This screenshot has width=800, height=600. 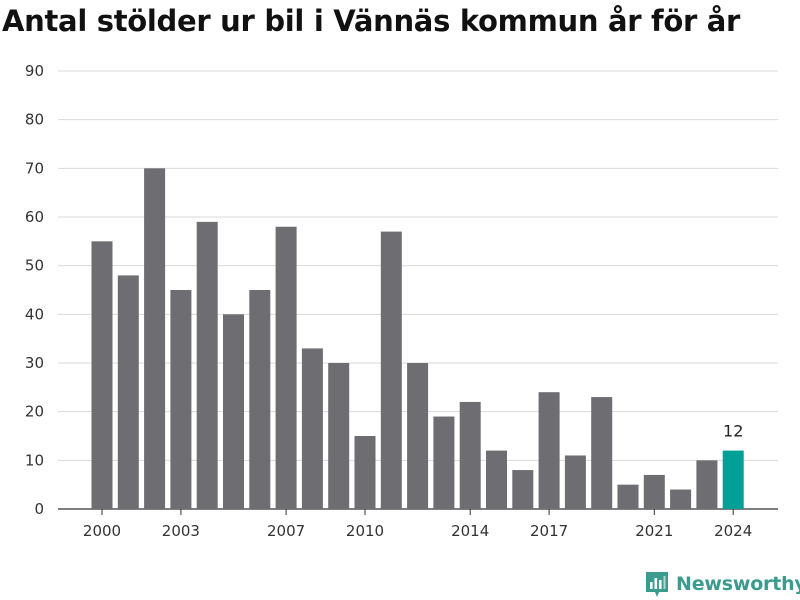 I want to click on bar-2002, so click(x=155, y=339).